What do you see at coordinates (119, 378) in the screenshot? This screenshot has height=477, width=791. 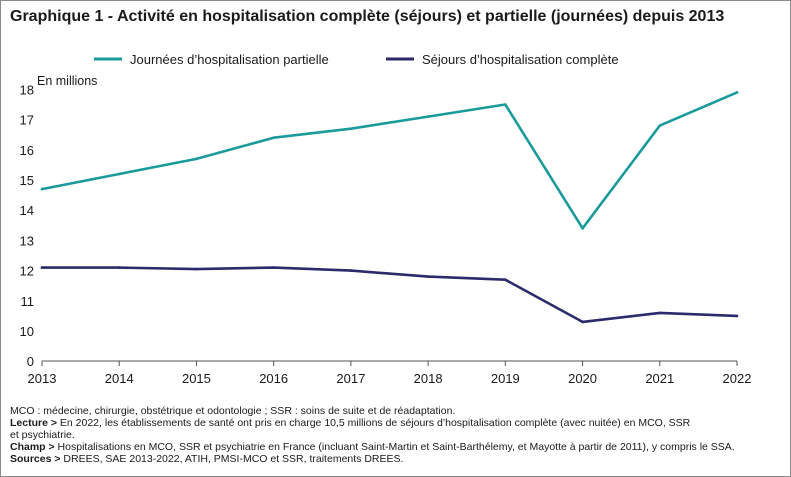 I see `x-tick-label: 2014` at bounding box center [119, 378].